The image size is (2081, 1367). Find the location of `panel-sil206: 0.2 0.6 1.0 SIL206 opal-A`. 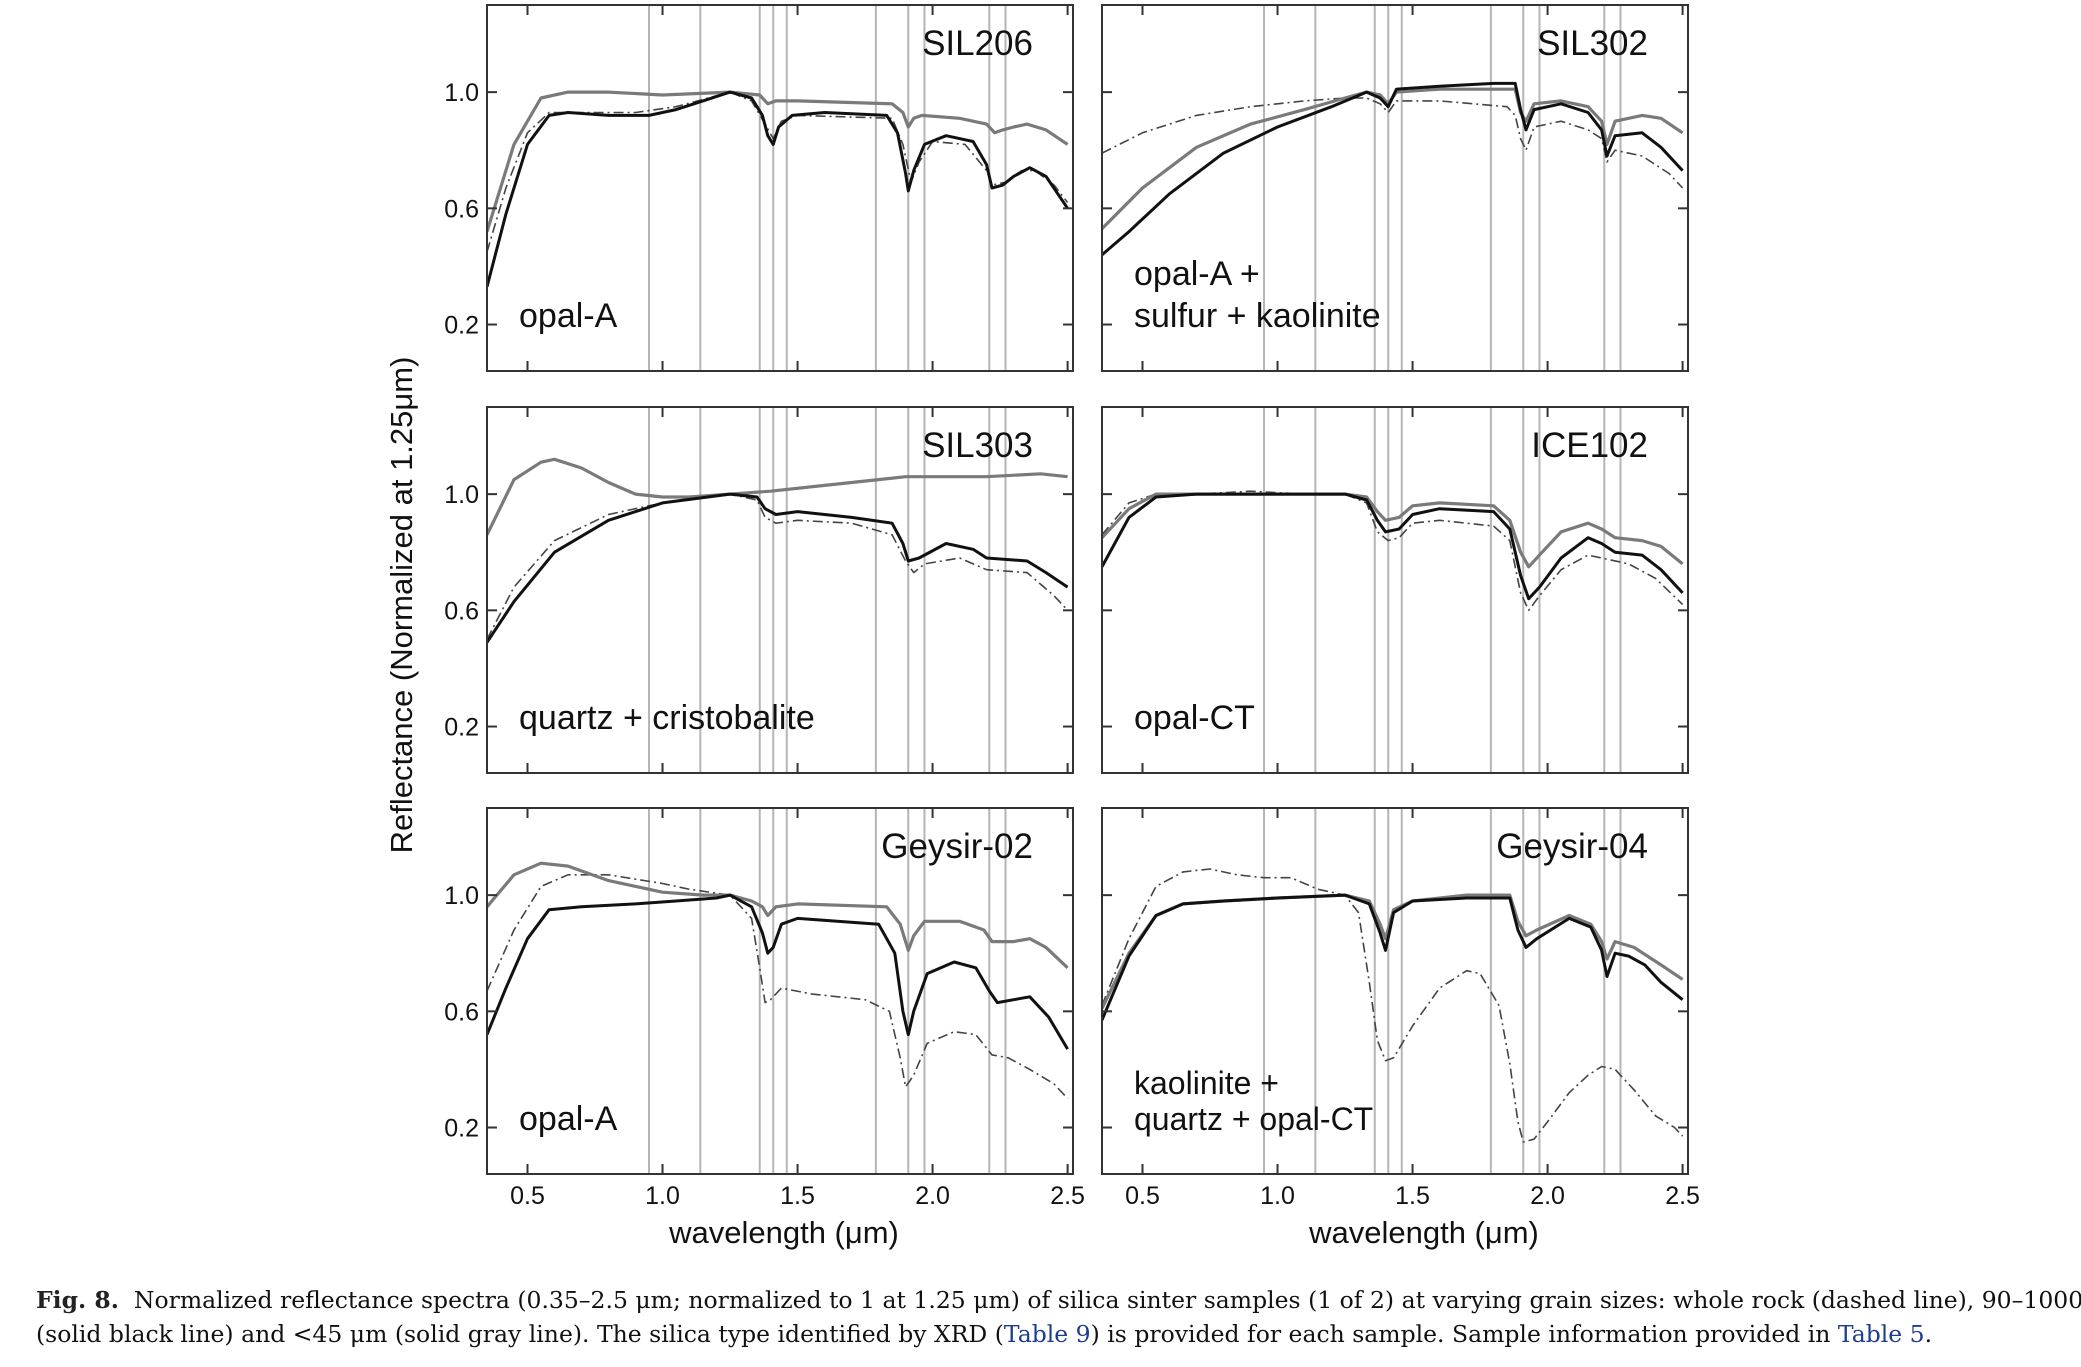

panel-sil206: 0.2 0.6 1.0 SIL206 opal-A is located at coordinates (759, 188).